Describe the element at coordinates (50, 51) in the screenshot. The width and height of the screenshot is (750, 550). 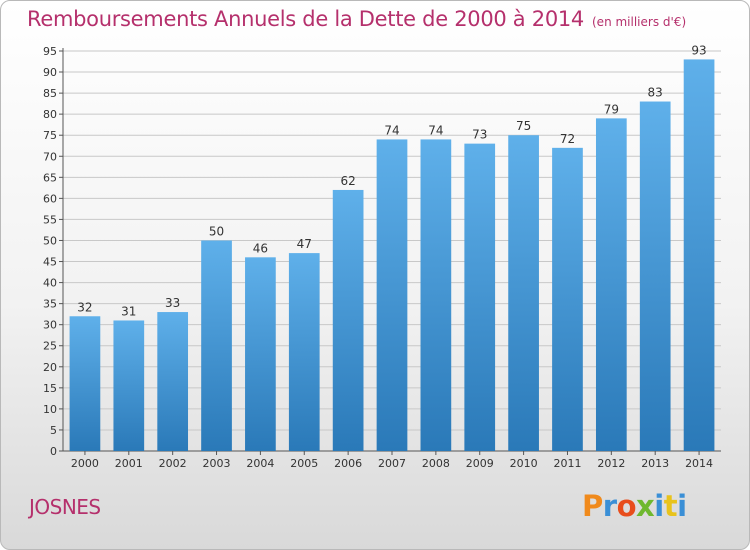
I see `y-tick-label: 95` at that location.